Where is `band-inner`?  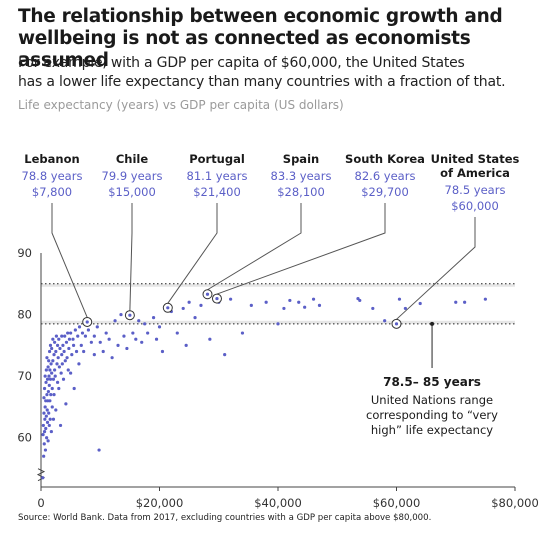 band-inner is located at coordinates (278, 303).